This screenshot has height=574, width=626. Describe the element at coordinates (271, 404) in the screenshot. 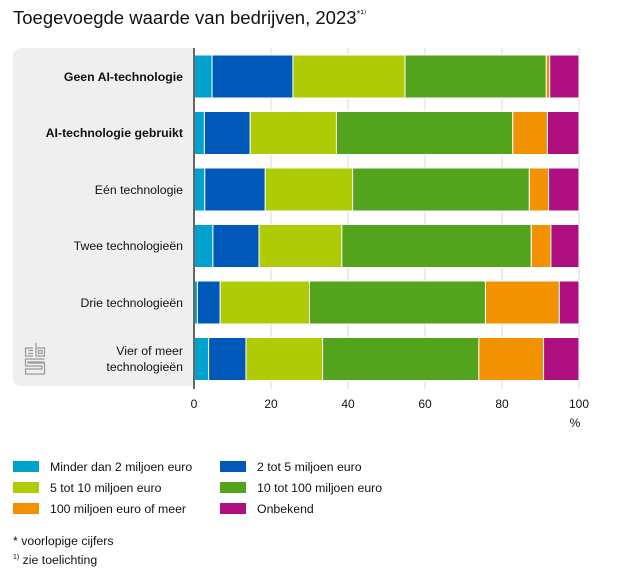

I see `x-tick-label: 20` at that location.